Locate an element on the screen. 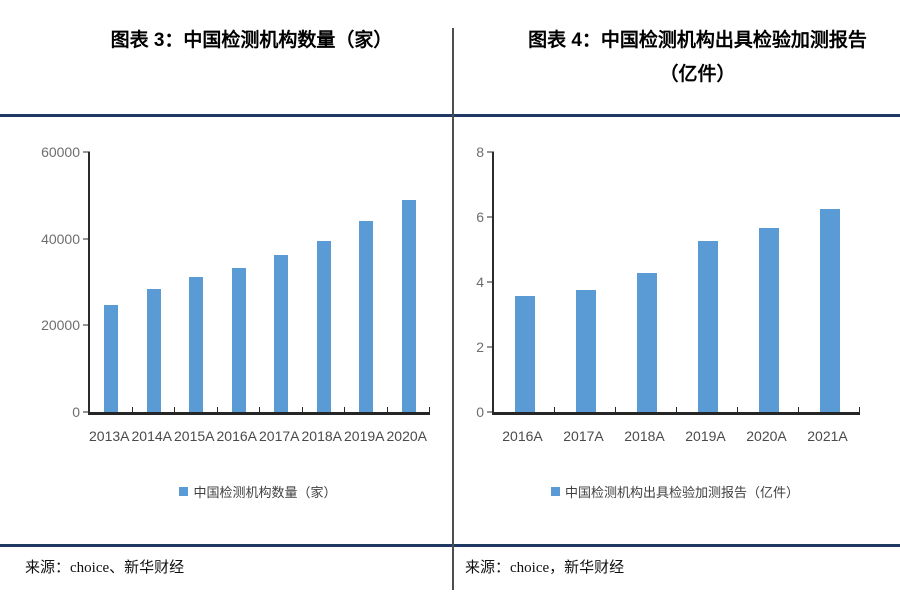 This screenshot has width=900, height=600. chart-title-line: 图表 3：中国检测机构数量（家） is located at coordinates (251, 40).